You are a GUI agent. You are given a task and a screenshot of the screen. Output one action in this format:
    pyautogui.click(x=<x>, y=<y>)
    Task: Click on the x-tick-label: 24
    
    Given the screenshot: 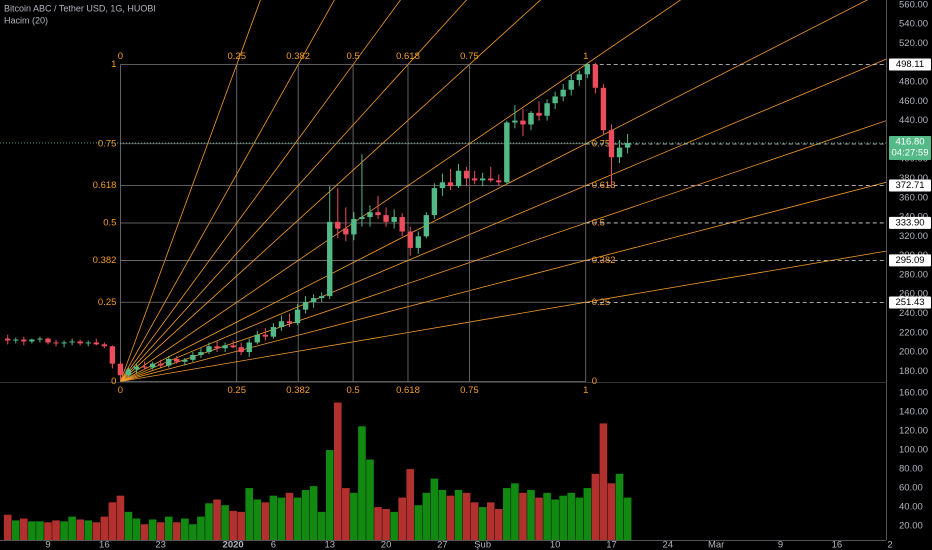 What is the action you would take?
    pyautogui.click(x=668, y=545)
    